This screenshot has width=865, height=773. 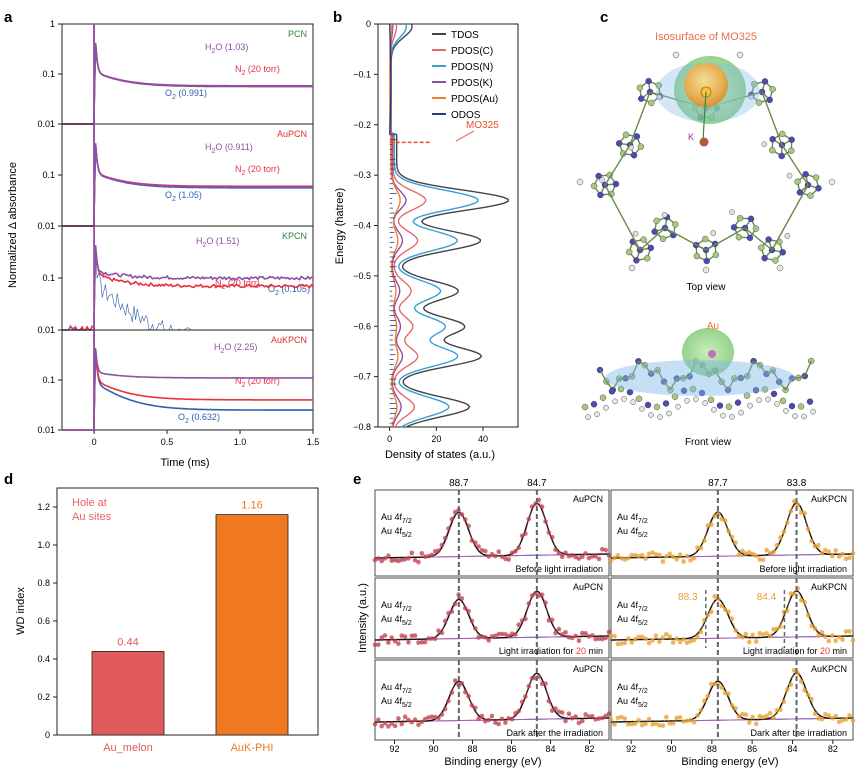 I want to click on subplot-frame-AuPCN, so click(x=187, y=175).